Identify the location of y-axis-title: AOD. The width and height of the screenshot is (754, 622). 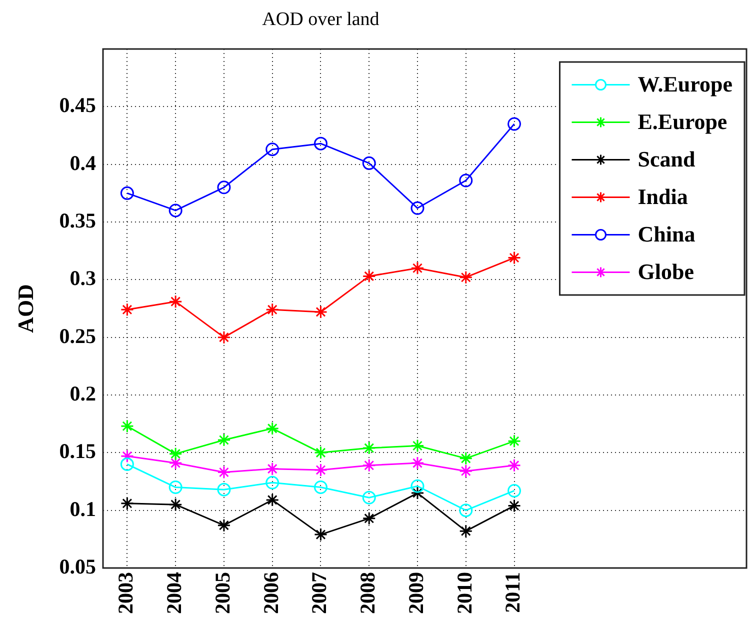
(25, 308).